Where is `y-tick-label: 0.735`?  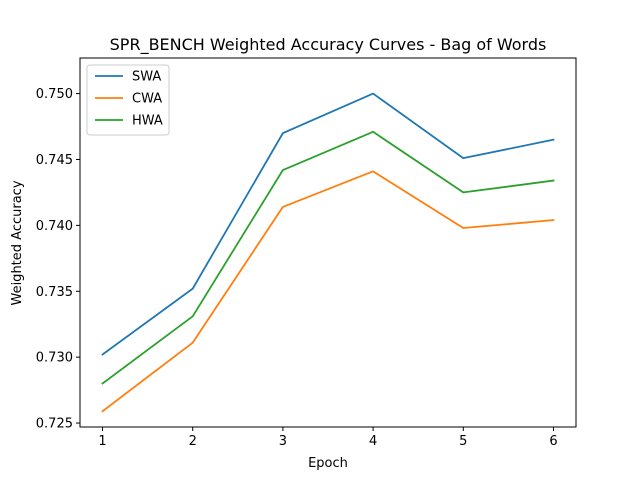 y-tick-label: 0.735 is located at coordinates (54, 292).